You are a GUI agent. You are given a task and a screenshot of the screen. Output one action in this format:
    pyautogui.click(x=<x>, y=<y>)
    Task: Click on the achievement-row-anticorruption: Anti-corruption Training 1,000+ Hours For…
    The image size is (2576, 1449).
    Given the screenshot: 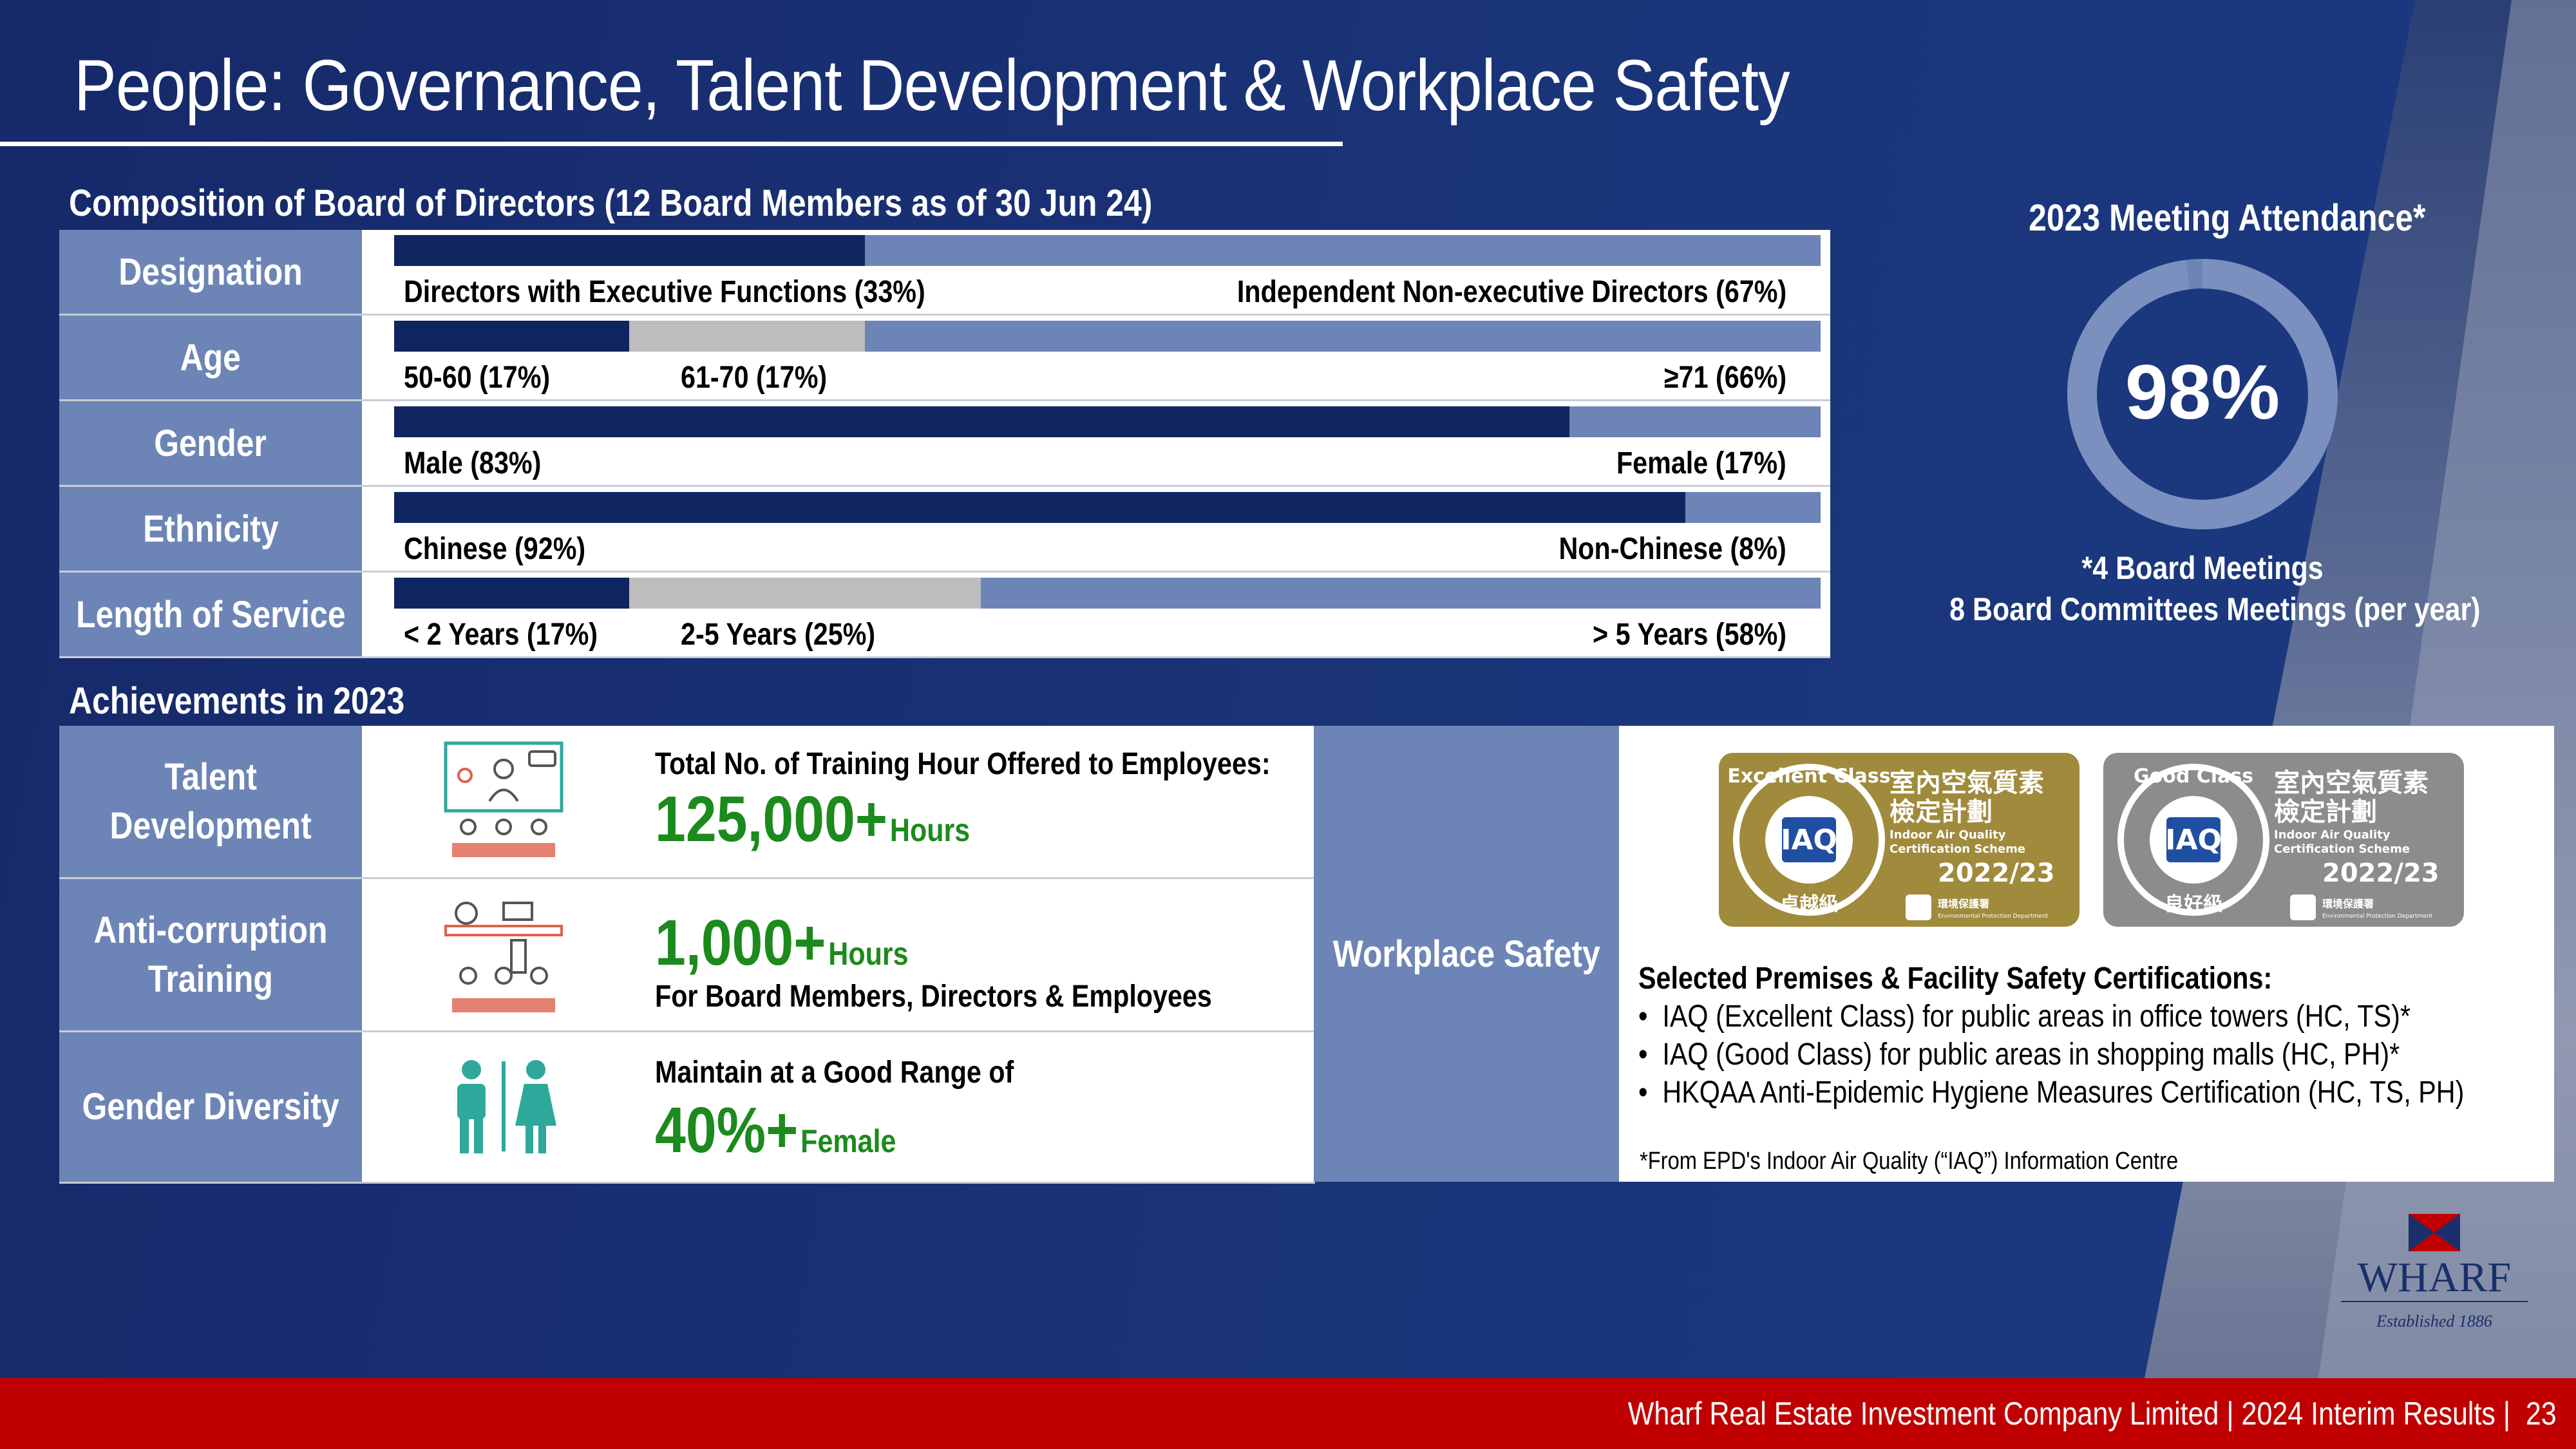 What is the action you would take?
    pyautogui.click(x=687, y=955)
    